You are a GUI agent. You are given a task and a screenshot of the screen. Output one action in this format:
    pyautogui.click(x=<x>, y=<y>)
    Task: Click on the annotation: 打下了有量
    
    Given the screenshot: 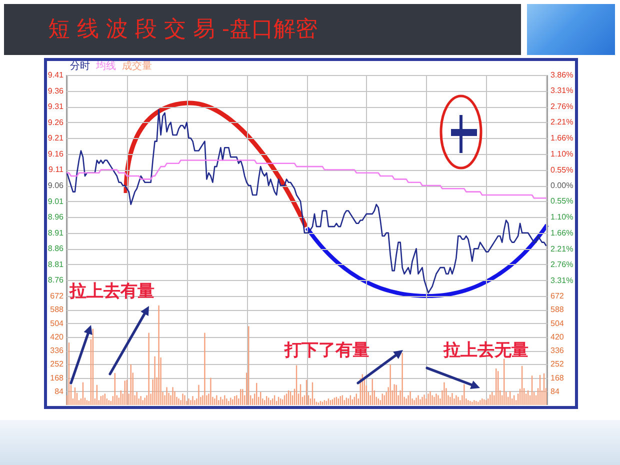 What is the action you would take?
    pyautogui.click(x=327, y=350)
    